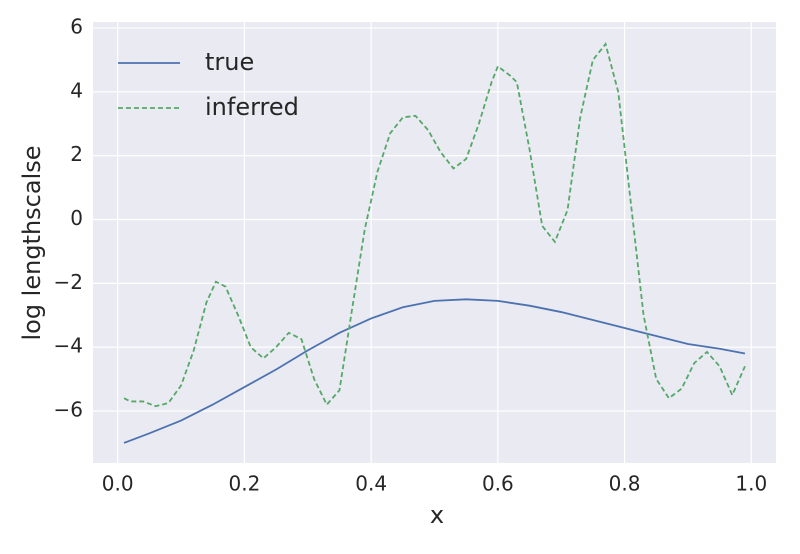 This screenshot has height=554, width=800. What do you see at coordinates (252, 107) in the screenshot?
I see `legend-label: inferred` at bounding box center [252, 107].